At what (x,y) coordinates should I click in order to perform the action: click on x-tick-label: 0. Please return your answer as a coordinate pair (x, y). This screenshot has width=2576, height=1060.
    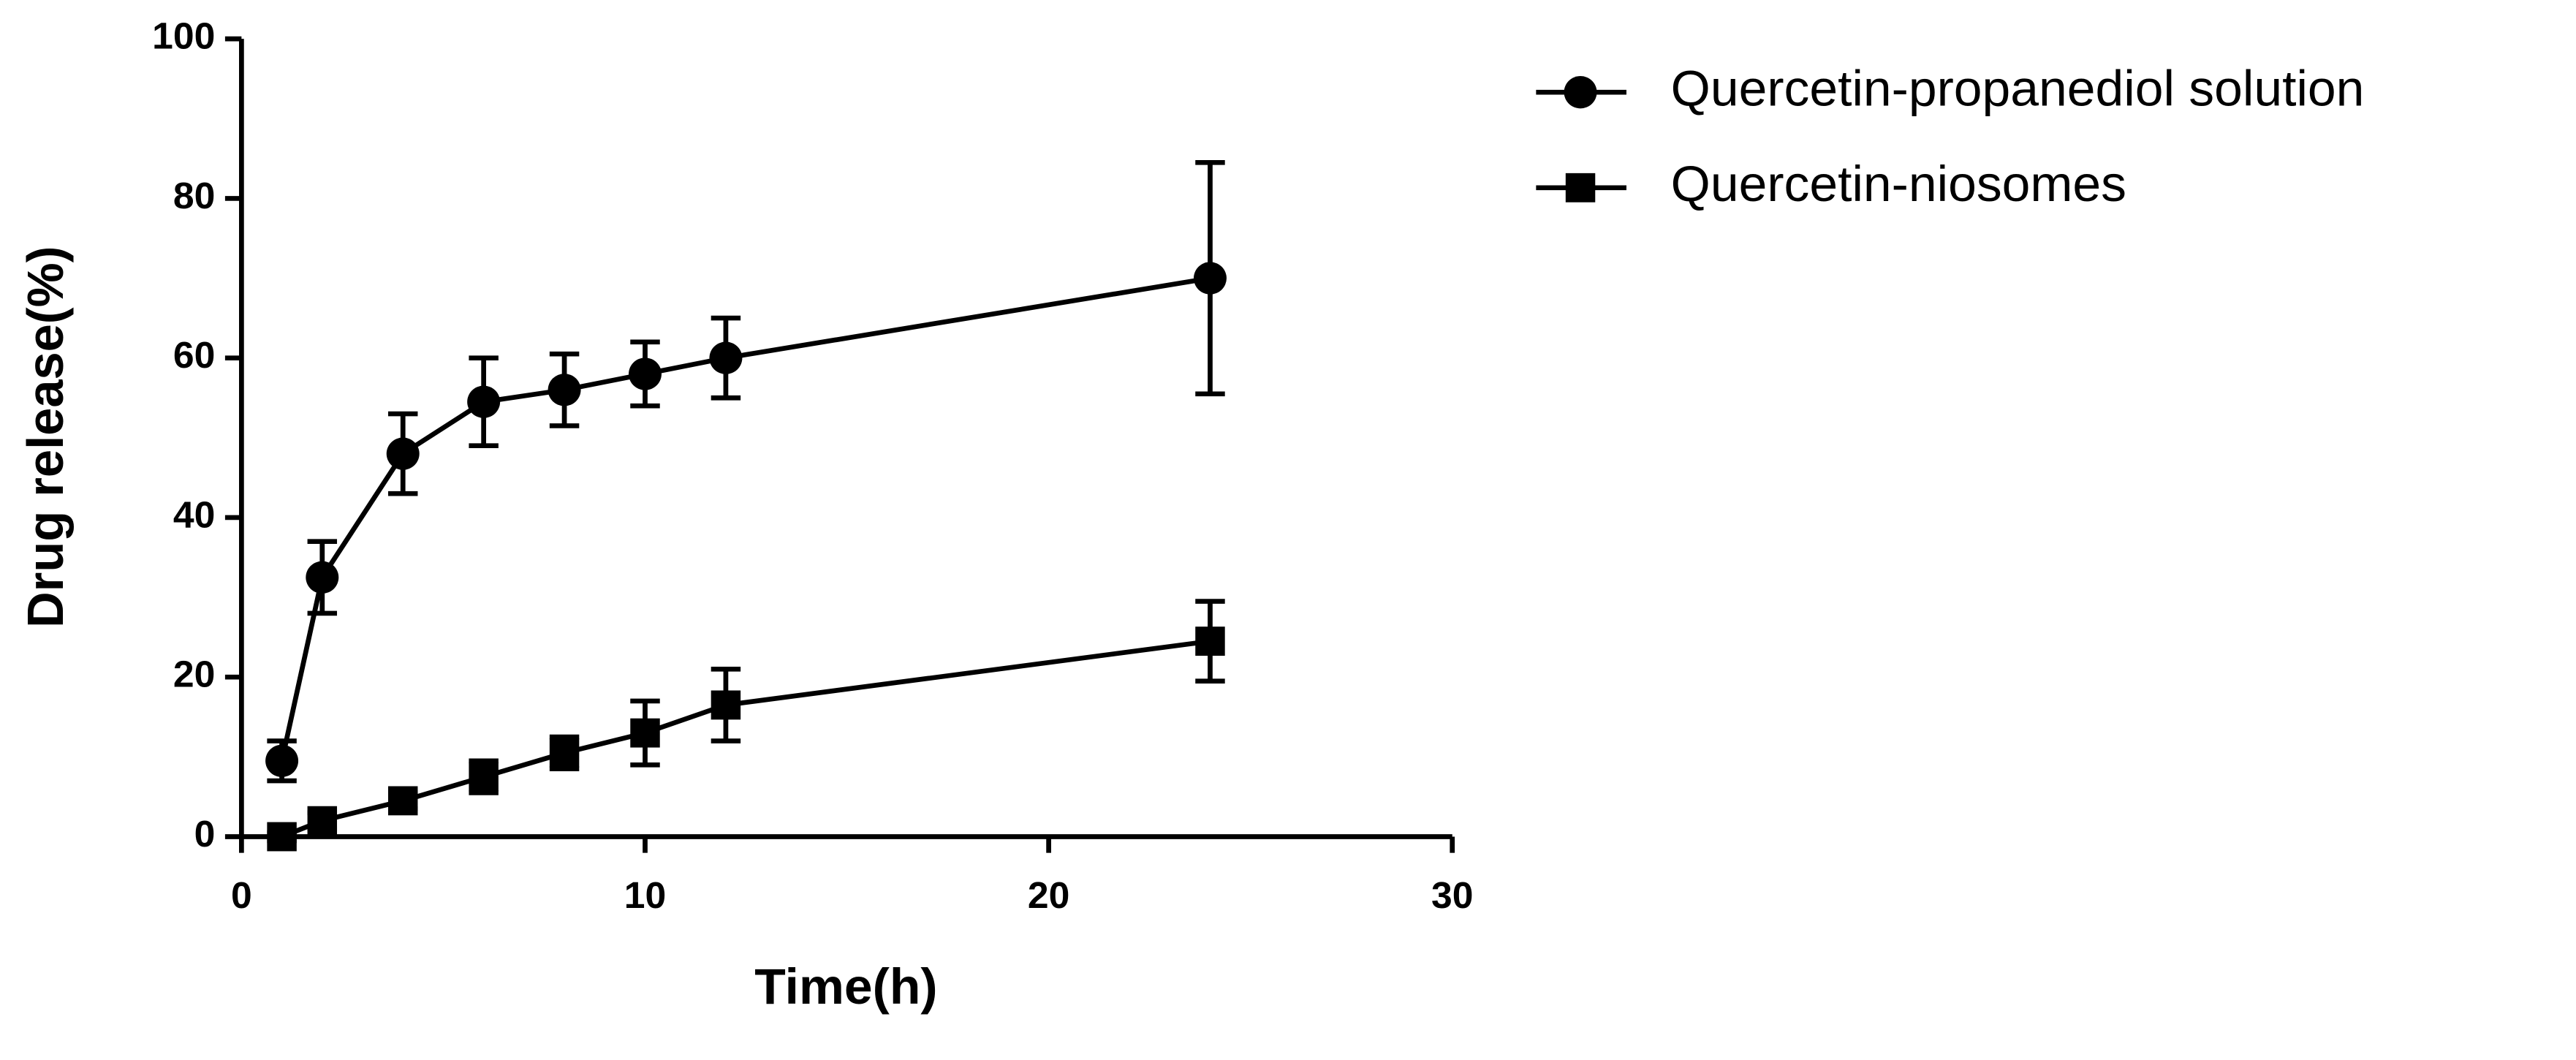
    Looking at the image, I should click on (241, 895).